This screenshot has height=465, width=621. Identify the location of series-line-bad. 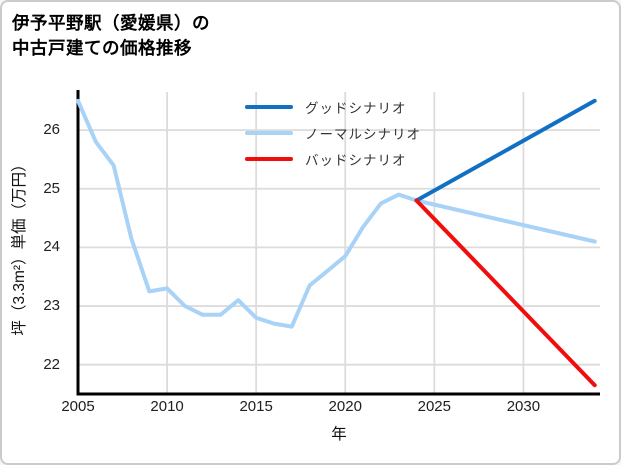
(505, 293).